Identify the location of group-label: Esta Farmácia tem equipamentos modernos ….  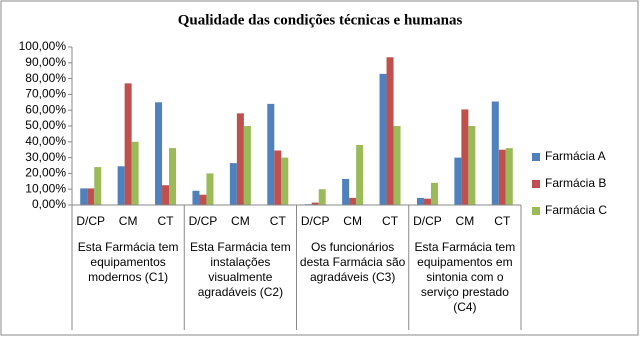
(128, 262).